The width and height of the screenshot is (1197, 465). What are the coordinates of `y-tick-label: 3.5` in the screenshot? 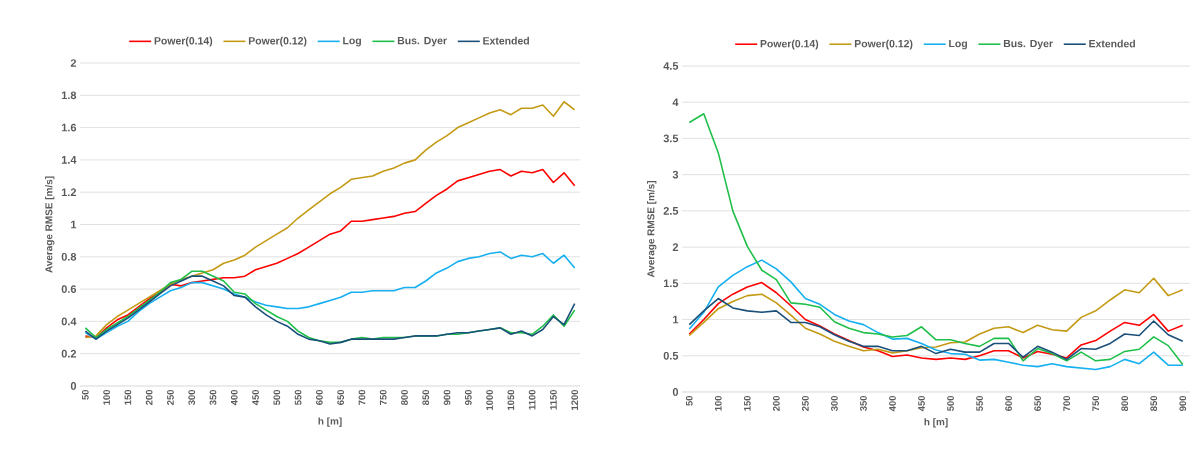 It's located at (671, 138).